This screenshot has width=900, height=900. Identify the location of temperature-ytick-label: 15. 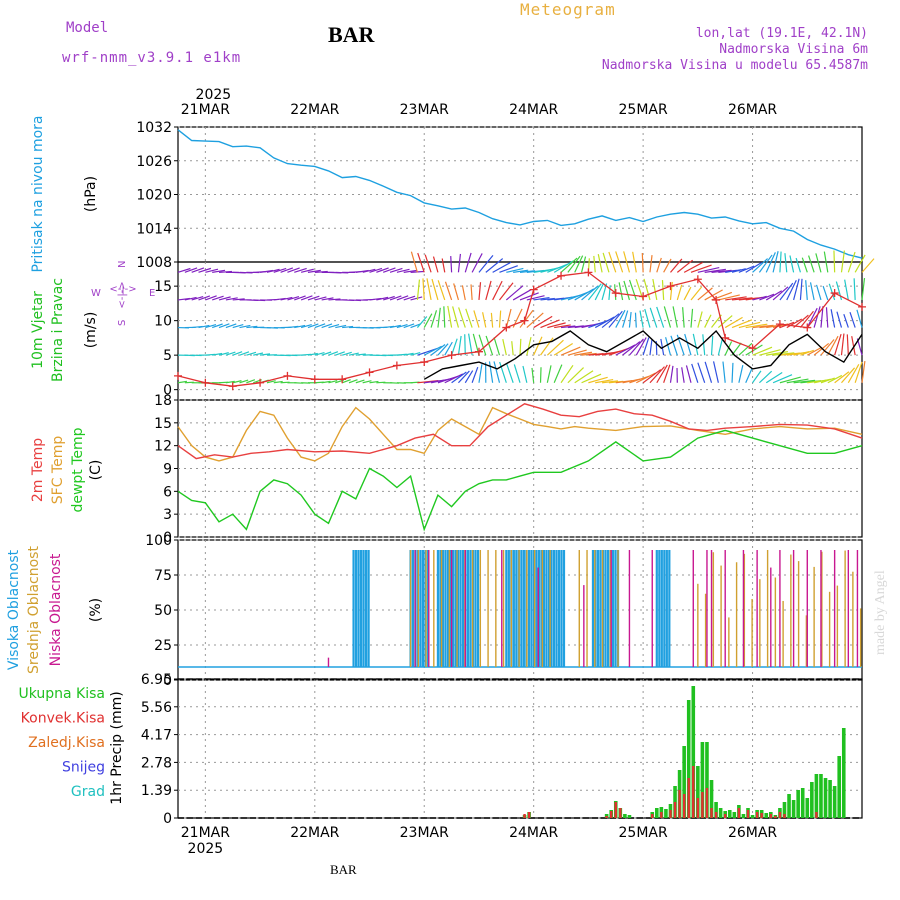
(163, 424).